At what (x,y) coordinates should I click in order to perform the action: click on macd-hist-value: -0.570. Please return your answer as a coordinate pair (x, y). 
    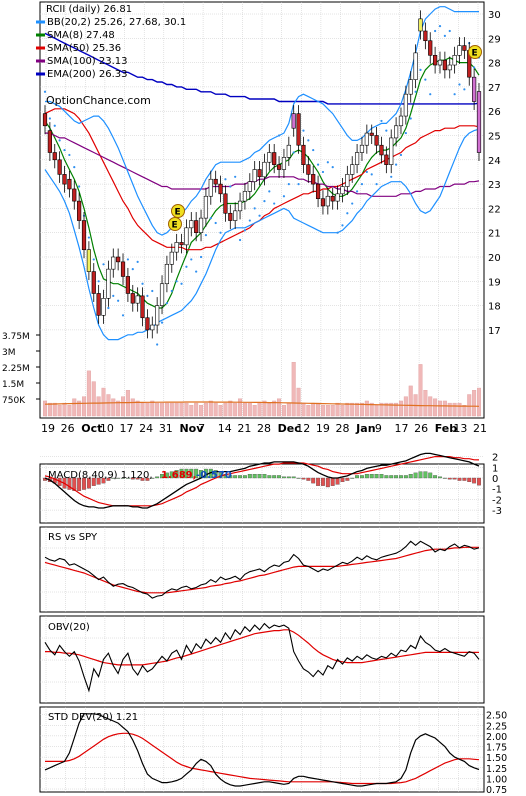
    Looking at the image, I should click on (214, 475).